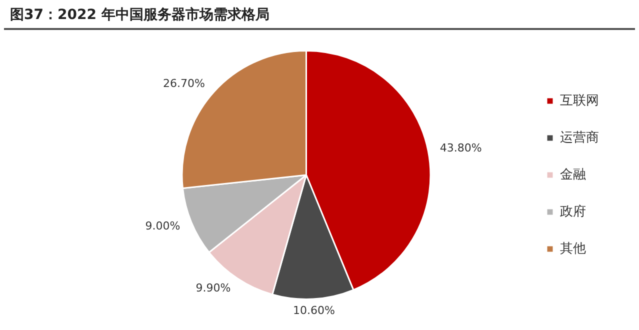 The width and height of the screenshot is (639, 330). I want to click on legend-label: 互联网, so click(579, 100).